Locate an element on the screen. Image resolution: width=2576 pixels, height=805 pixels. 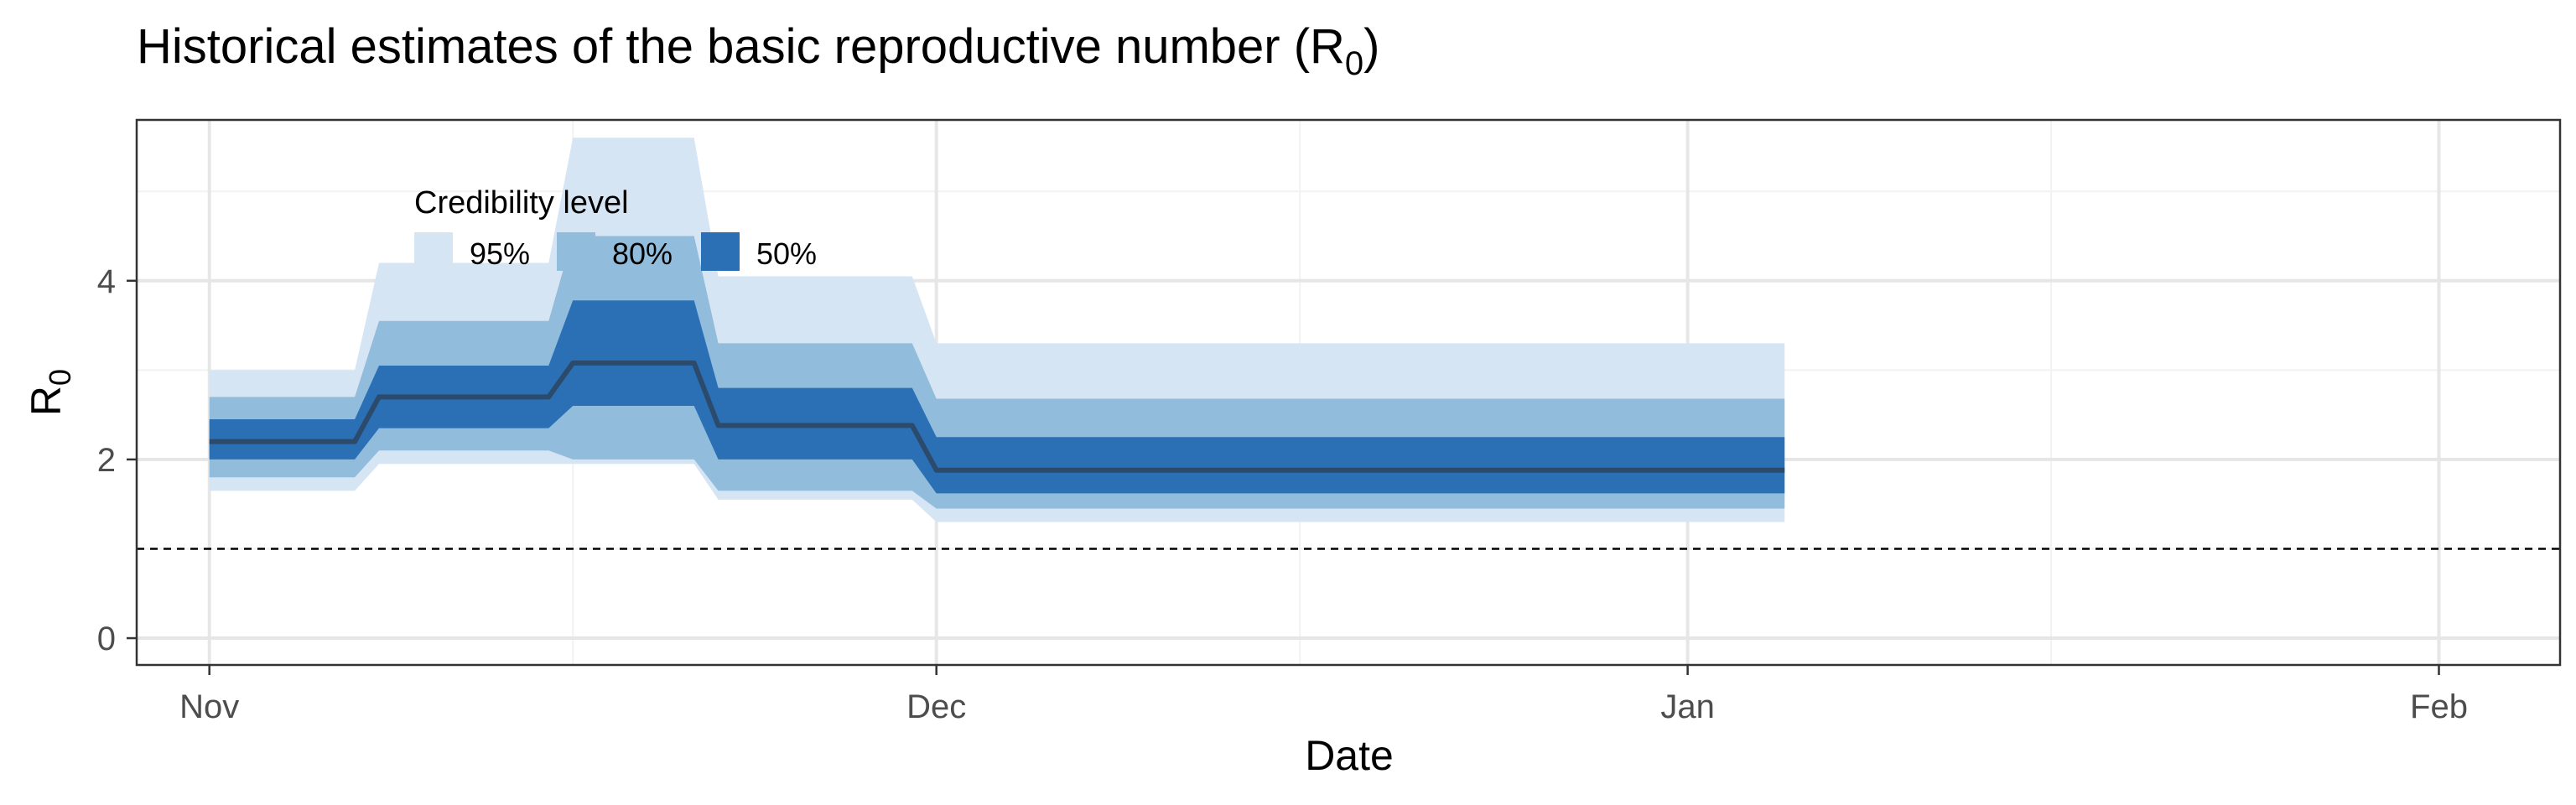
median-line is located at coordinates (997, 416).